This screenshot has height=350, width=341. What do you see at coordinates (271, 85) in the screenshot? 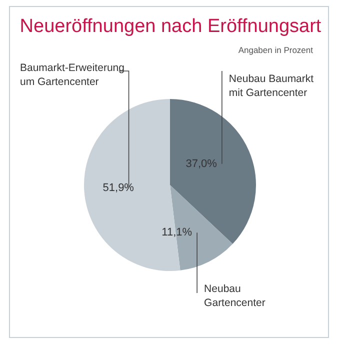
I see `slice-label: Neubau Baumarkt mit Gartencenter` at bounding box center [271, 85].